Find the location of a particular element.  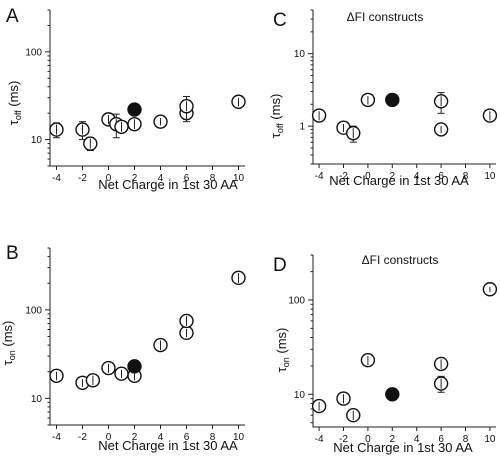

svg-text: τon (ms) is located at coordinates (8, 343).